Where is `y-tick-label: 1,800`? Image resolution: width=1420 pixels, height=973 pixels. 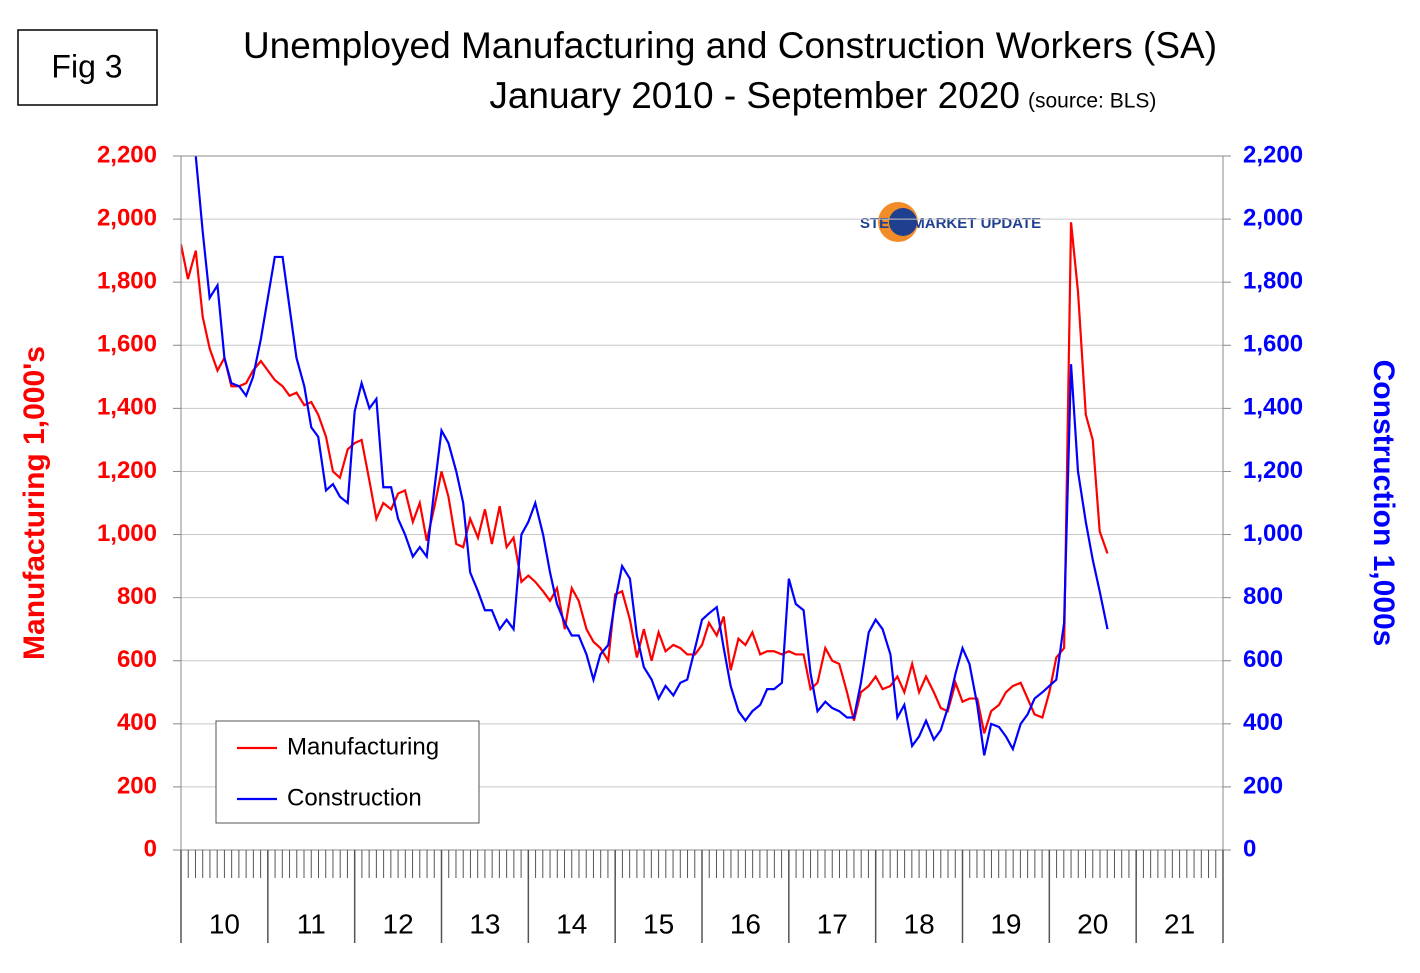
y-tick-label: 1,800 is located at coordinates (127, 281).